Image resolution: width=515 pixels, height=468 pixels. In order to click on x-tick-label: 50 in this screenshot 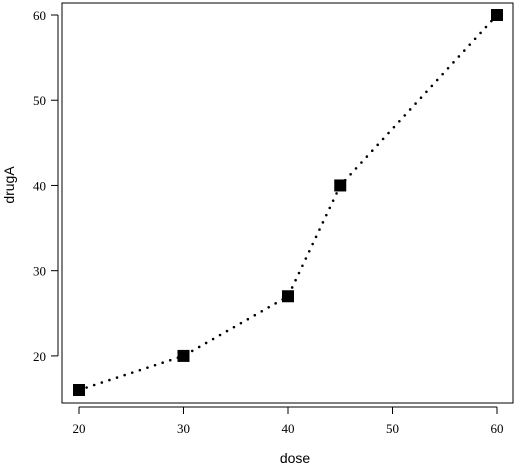, I will do `click(392, 428)`.